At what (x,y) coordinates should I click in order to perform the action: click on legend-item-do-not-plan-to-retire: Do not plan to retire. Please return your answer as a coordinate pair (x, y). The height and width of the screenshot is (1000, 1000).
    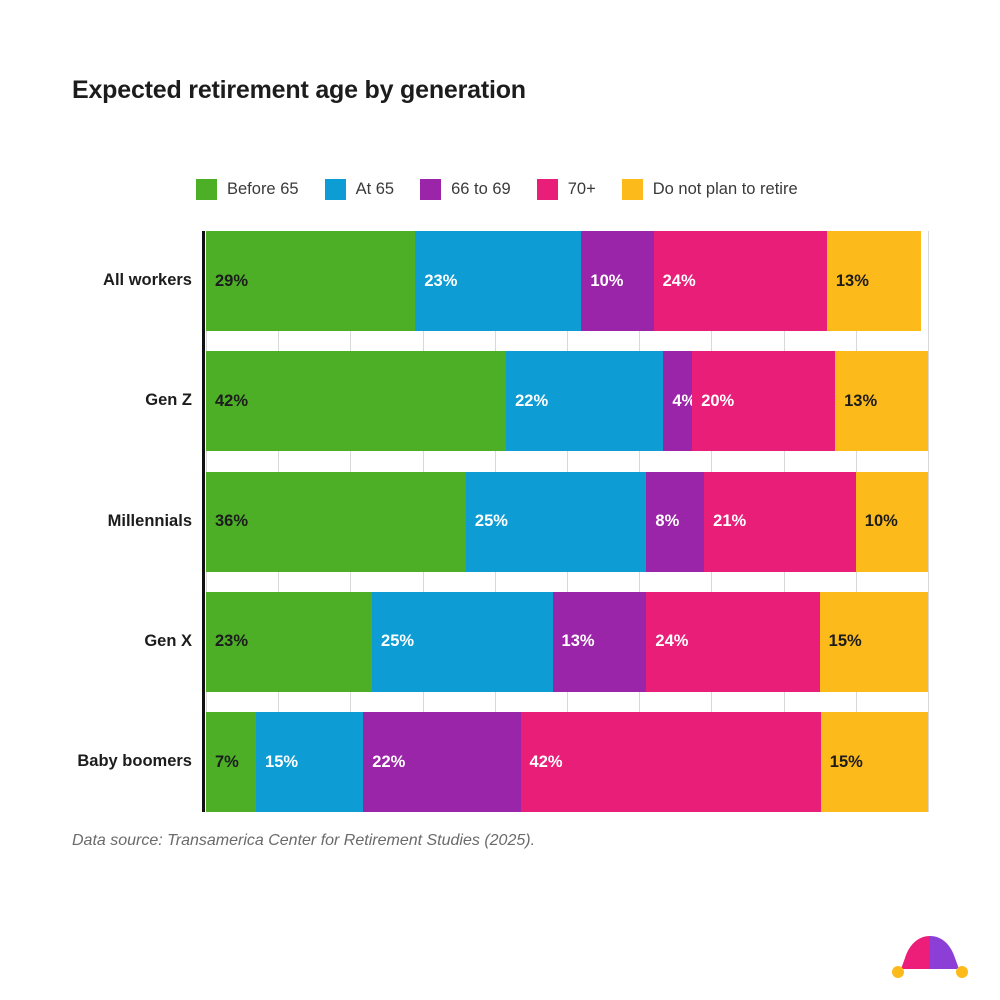
    Looking at the image, I should click on (709, 189).